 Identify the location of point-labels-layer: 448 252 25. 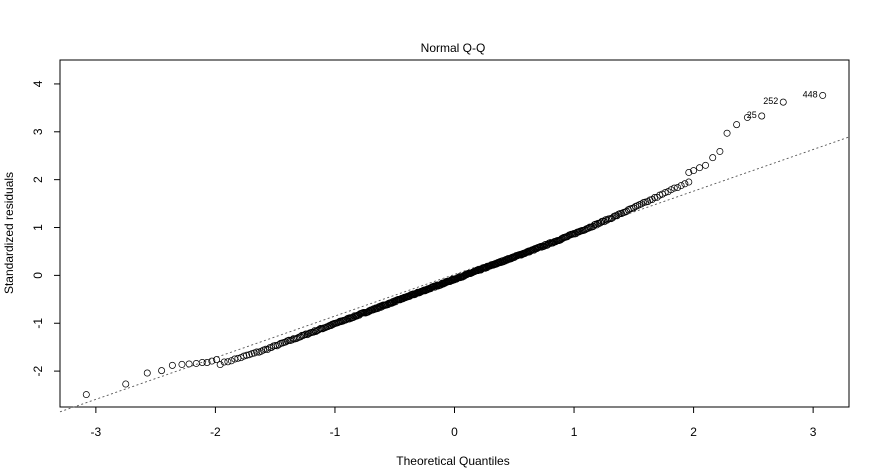
(782, 104).